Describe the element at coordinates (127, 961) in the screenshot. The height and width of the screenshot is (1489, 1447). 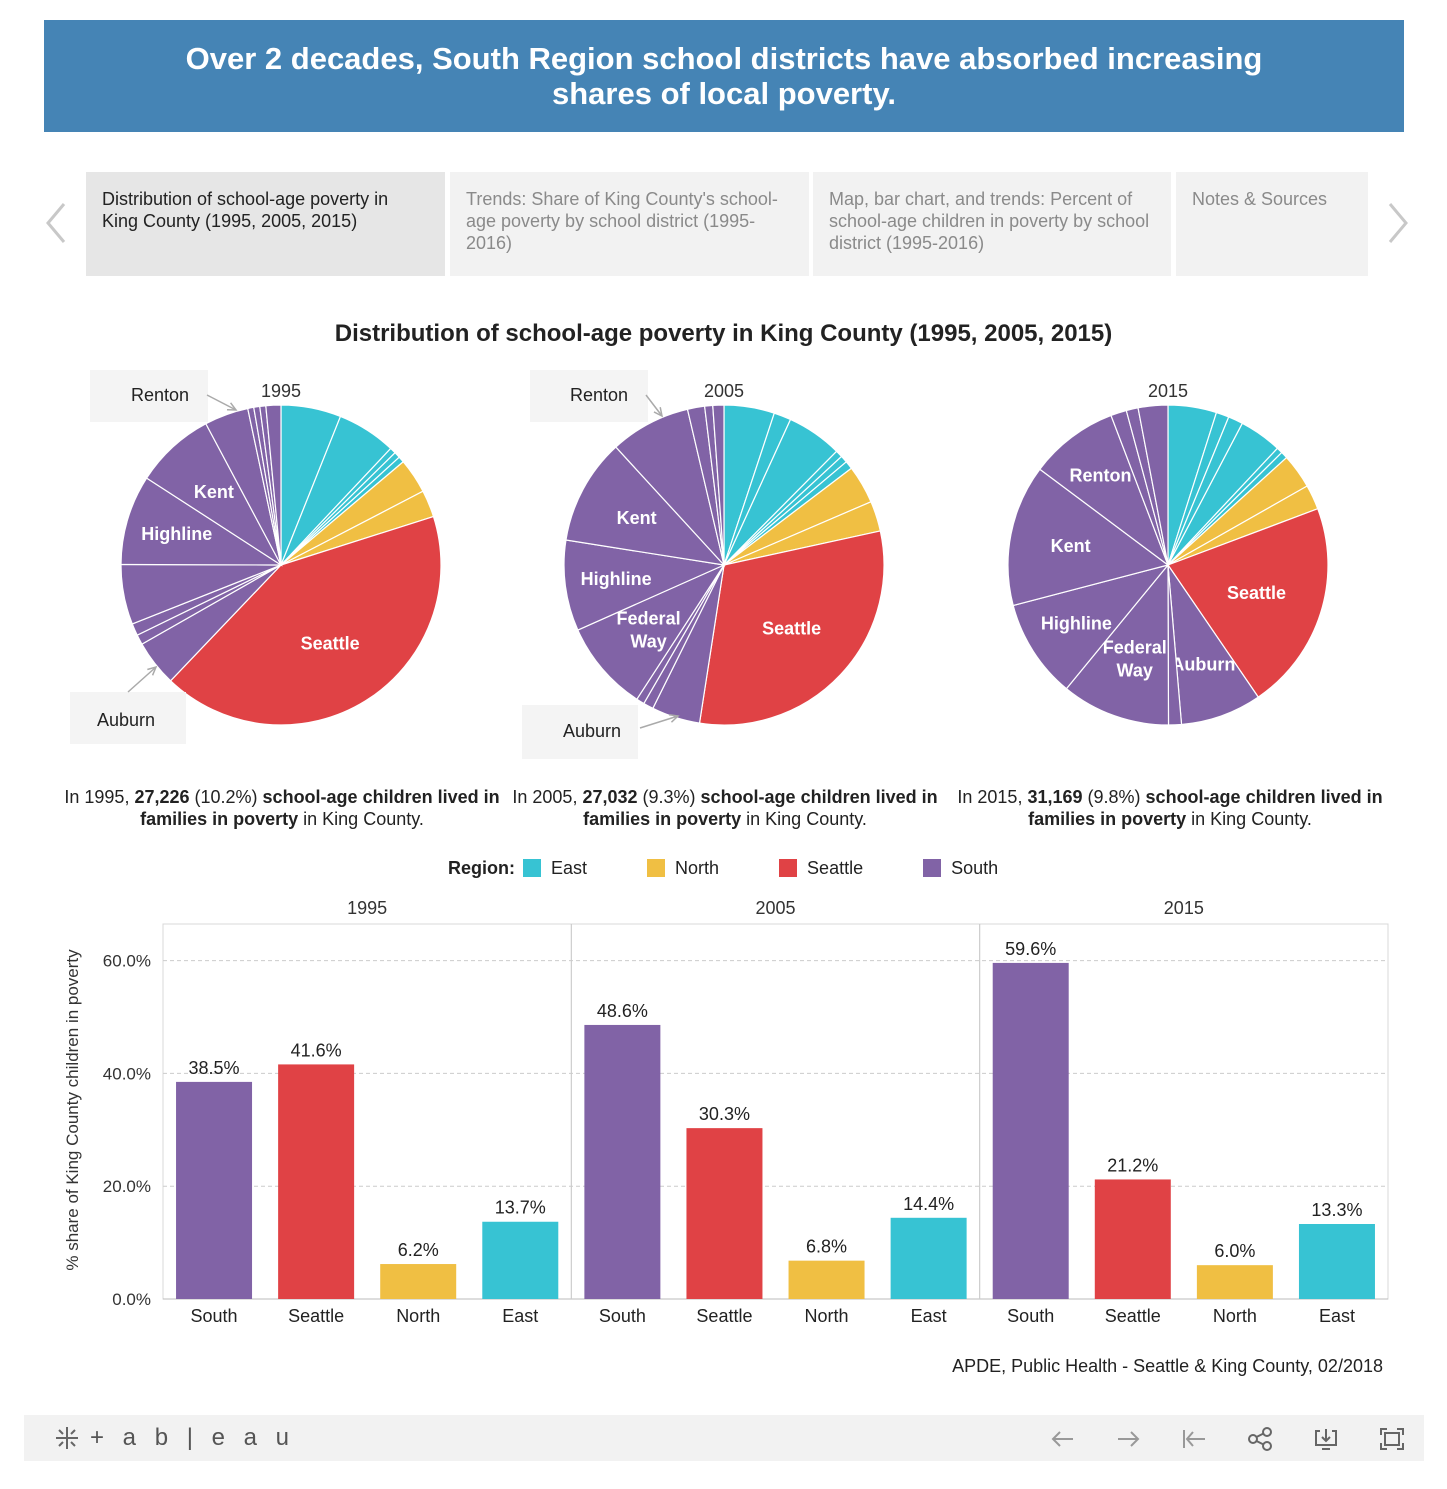
I see `y-tick-label: 60.0%` at that location.